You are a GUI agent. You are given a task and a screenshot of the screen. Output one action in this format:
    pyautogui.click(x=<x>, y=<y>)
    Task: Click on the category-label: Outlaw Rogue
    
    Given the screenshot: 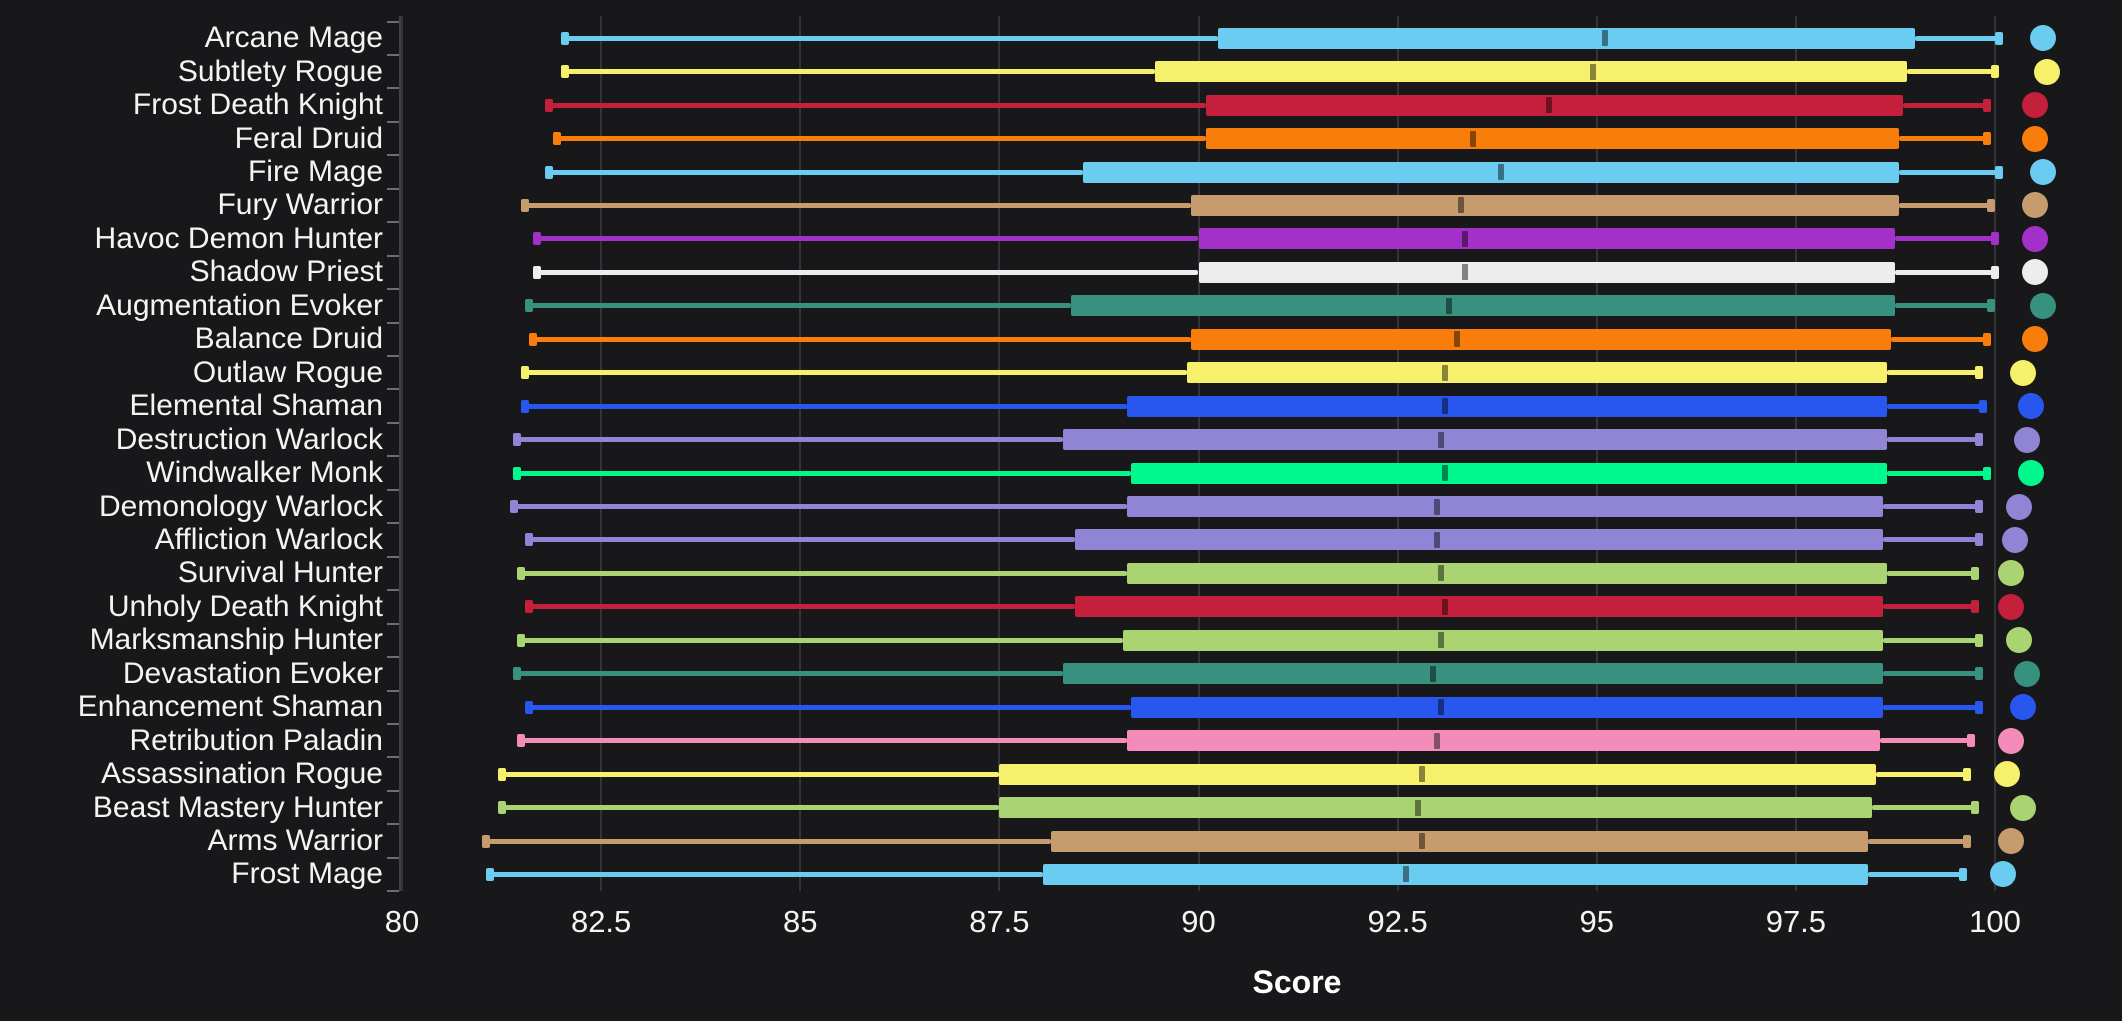 What is the action you would take?
    pyautogui.click(x=287, y=372)
    